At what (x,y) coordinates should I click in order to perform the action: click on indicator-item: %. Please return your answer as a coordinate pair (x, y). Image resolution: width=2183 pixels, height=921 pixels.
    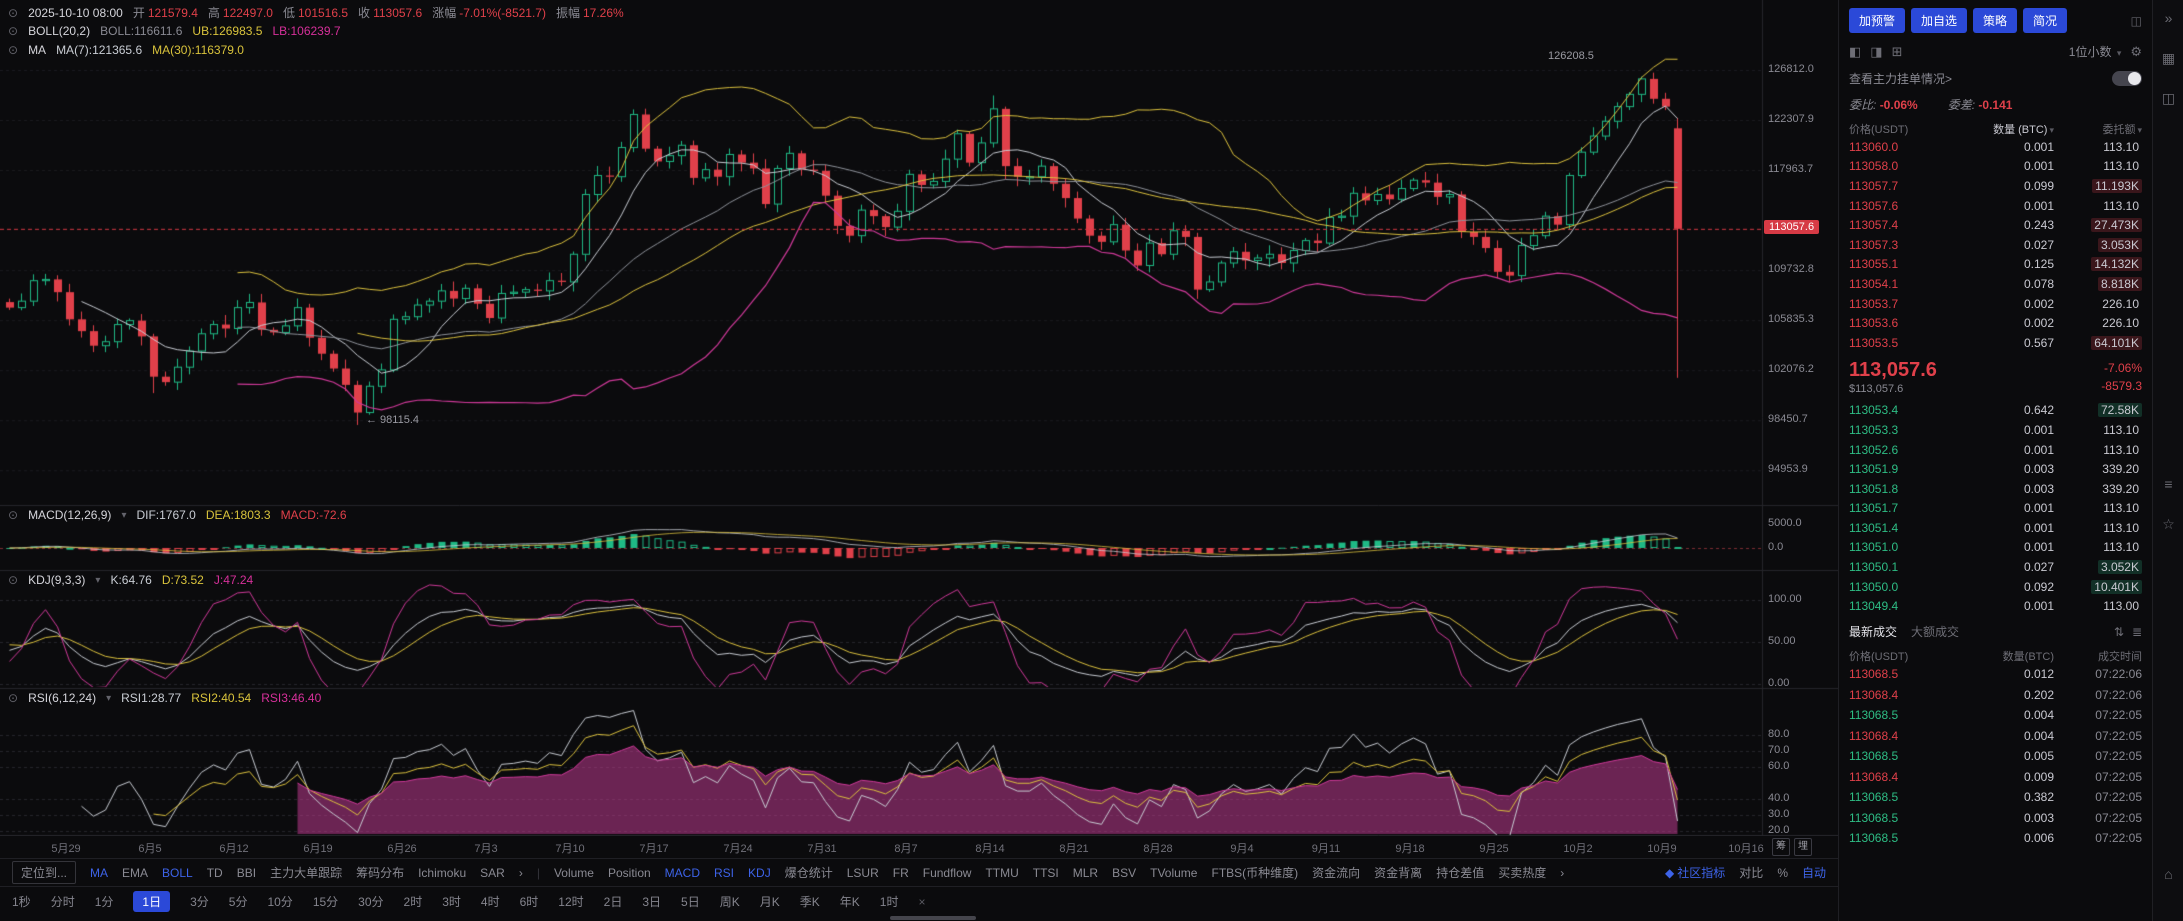
    Looking at the image, I should click on (1782, 872).